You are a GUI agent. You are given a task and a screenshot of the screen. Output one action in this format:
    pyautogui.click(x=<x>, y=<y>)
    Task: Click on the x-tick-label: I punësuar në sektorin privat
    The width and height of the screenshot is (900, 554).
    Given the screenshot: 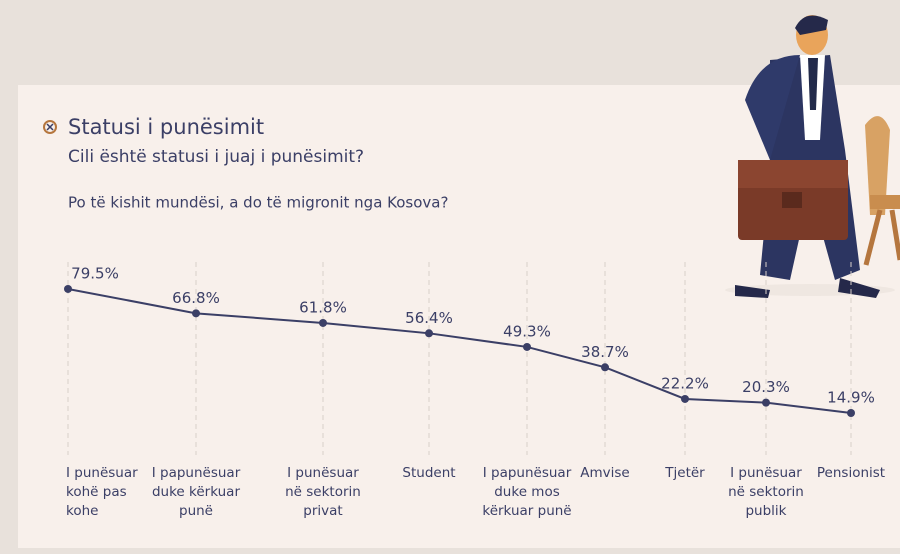 What is the action you would take?
    pyautogui.click(x=323, y=492)
    